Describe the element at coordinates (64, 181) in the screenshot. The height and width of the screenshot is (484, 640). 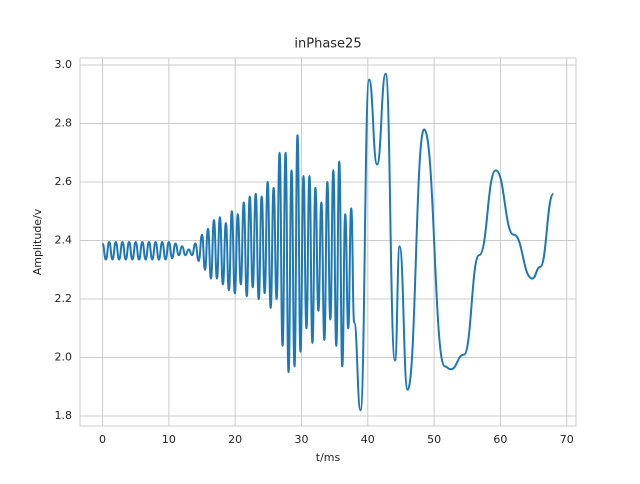
I see `y-tick-label: 2.6` at that location.